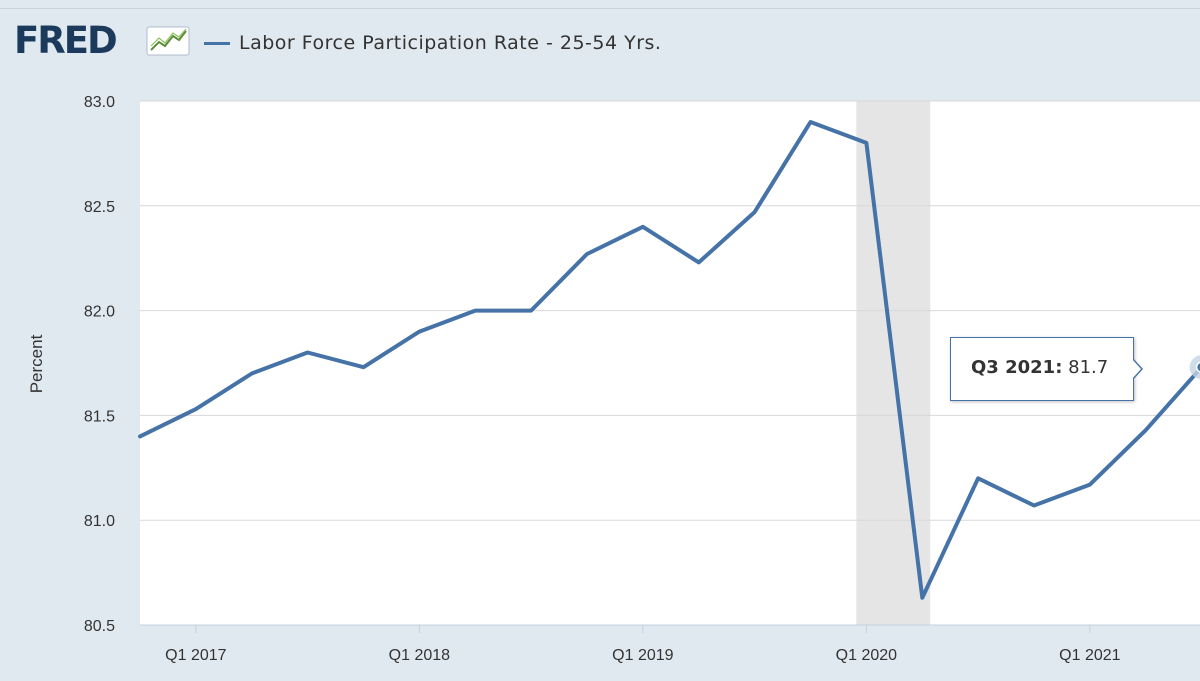 The image size is (1200, 681). I want to click on hover-halo, so click(1194, 367).